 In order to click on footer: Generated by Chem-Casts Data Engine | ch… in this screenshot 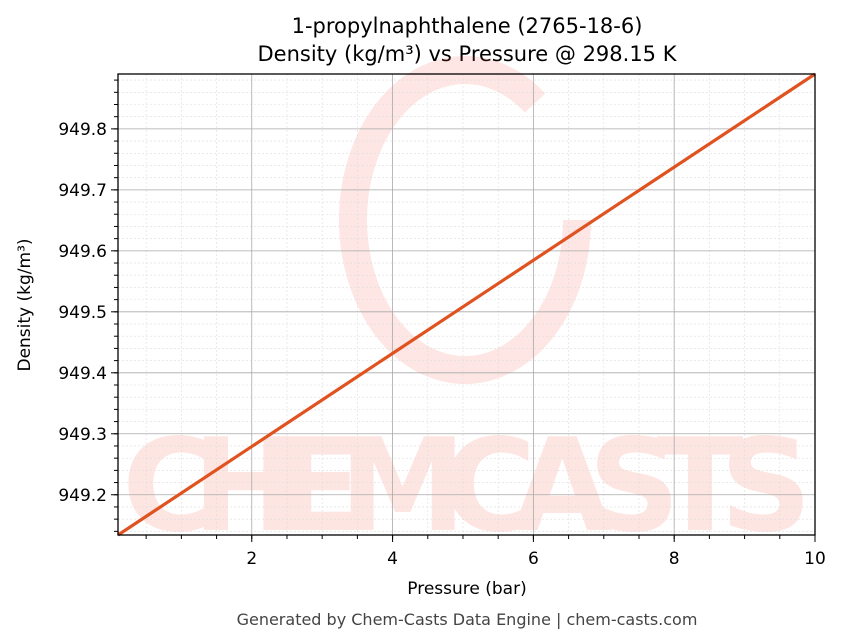, I will do `click(467, 619)`.